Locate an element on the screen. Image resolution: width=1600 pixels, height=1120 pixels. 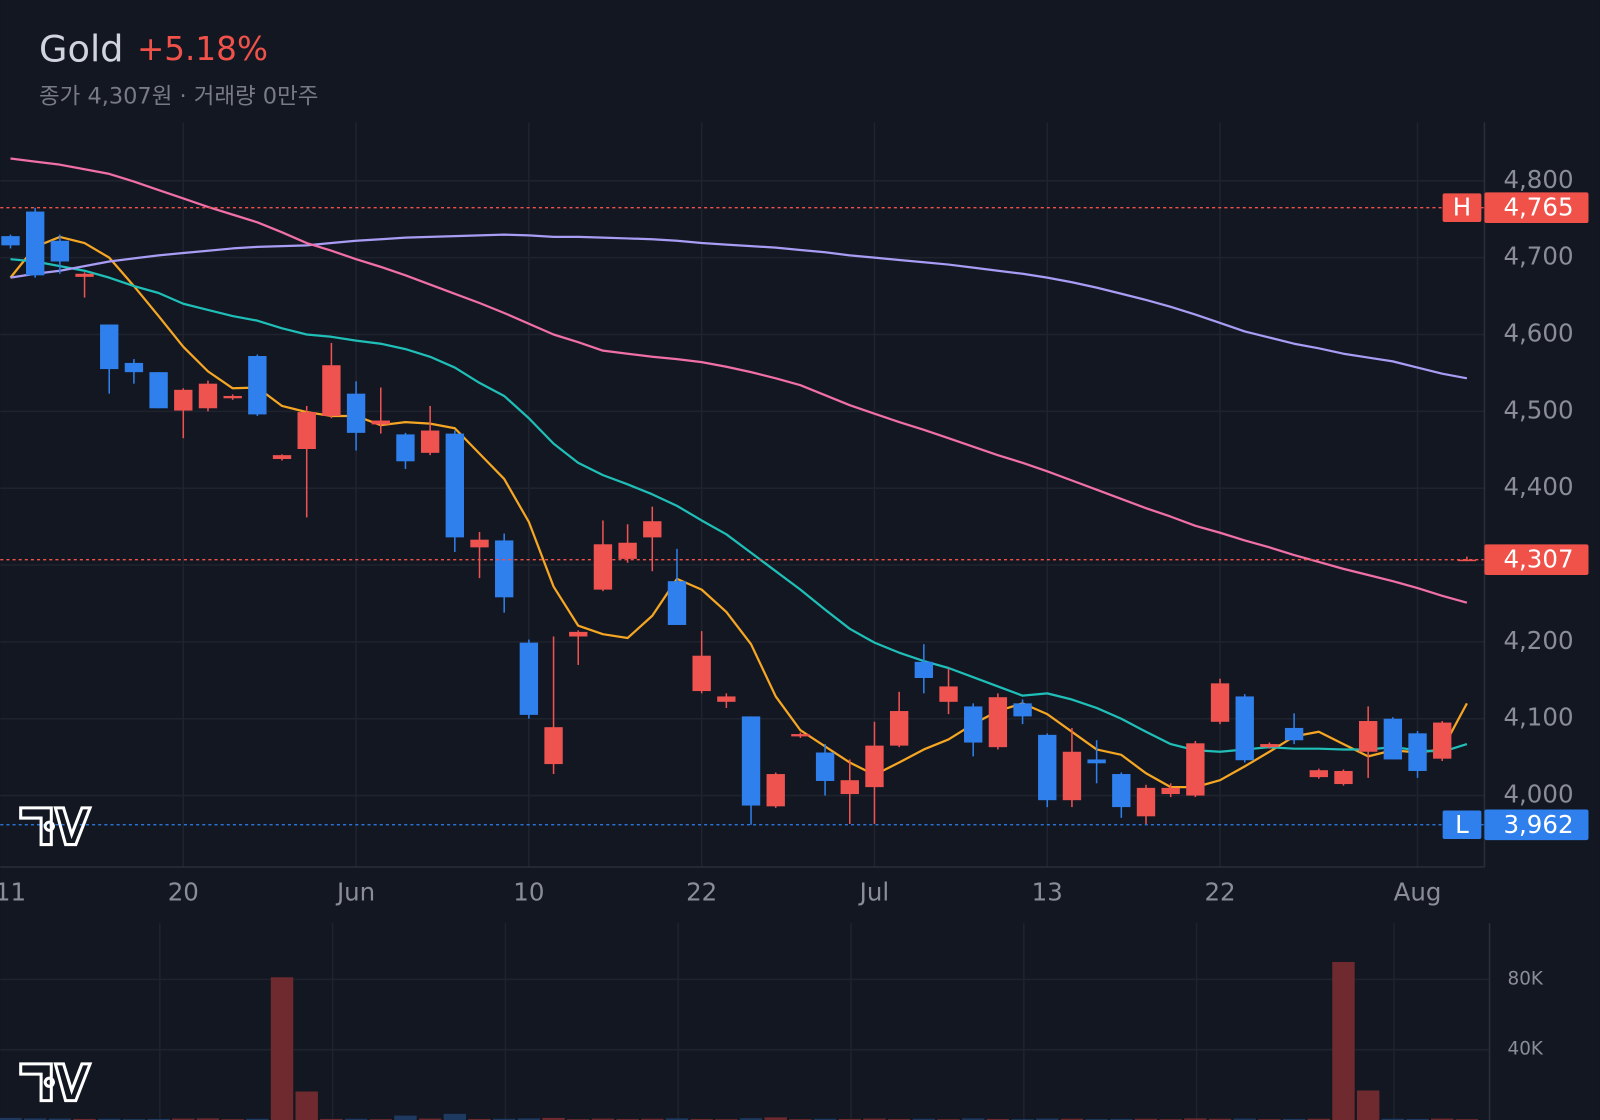
volume-tick-label: 80K is located at coordinates (1526, 978).